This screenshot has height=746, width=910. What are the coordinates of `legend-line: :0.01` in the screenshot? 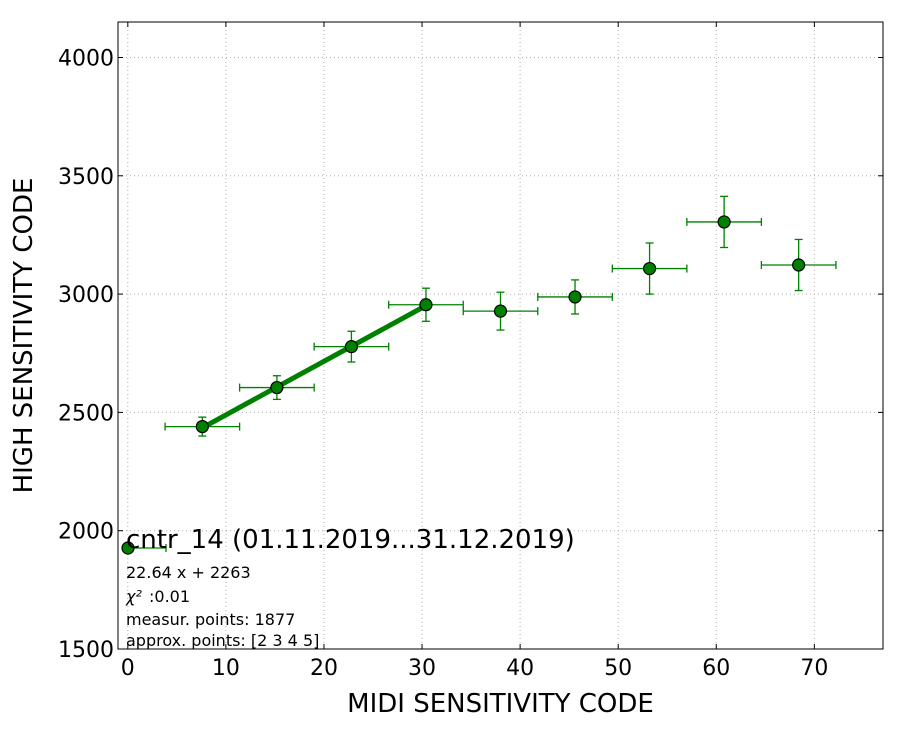 It's located at (169, 596).